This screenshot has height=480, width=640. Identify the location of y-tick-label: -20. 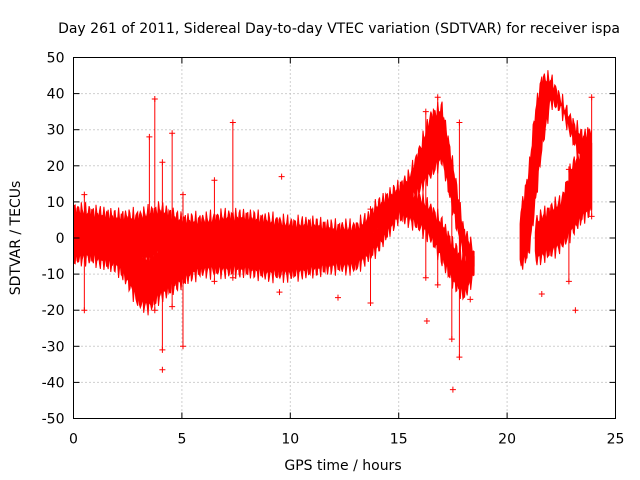
(53, 311).